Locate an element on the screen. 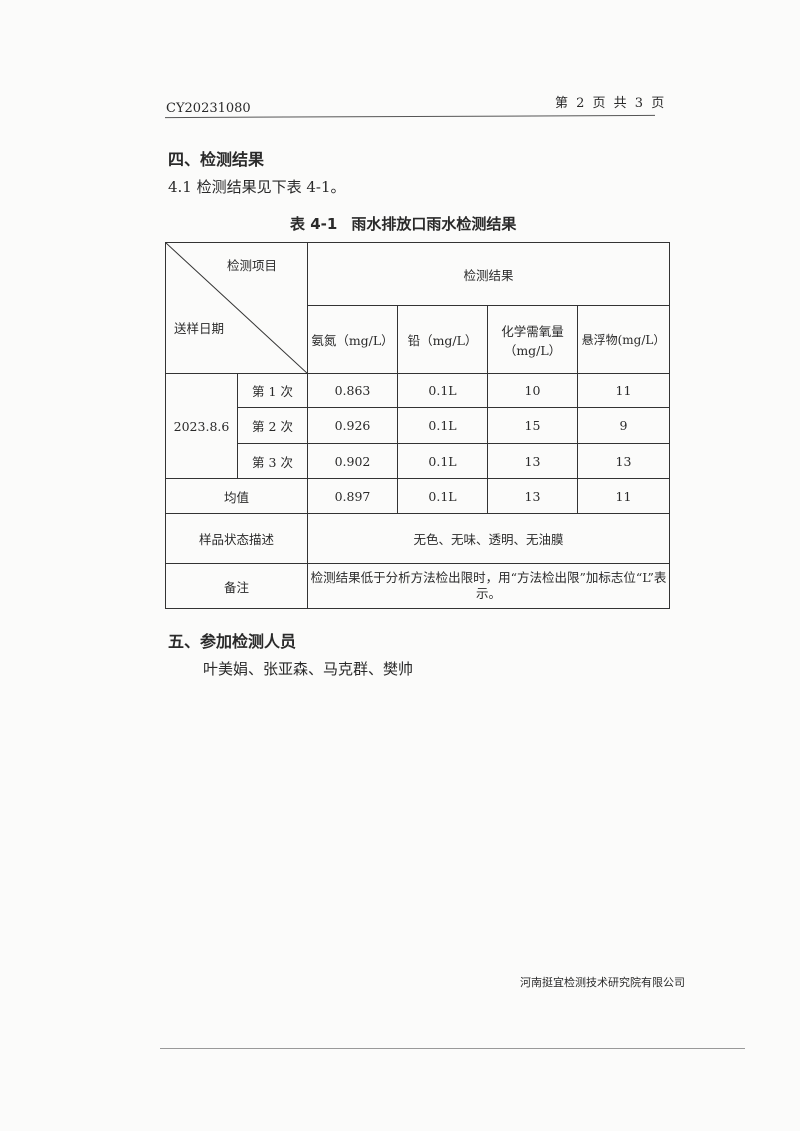 The height and width of the screenshot is (1131, 800). state-row: 样品状态描述 无色、无味、透明、无油膜 is located at coordinates (418, 538).